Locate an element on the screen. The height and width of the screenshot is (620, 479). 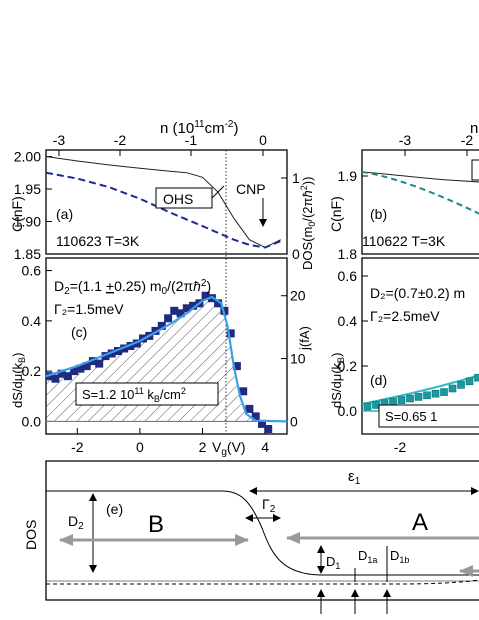
y-axis-title-a: C(nF) is located at coordinates (17, 214).